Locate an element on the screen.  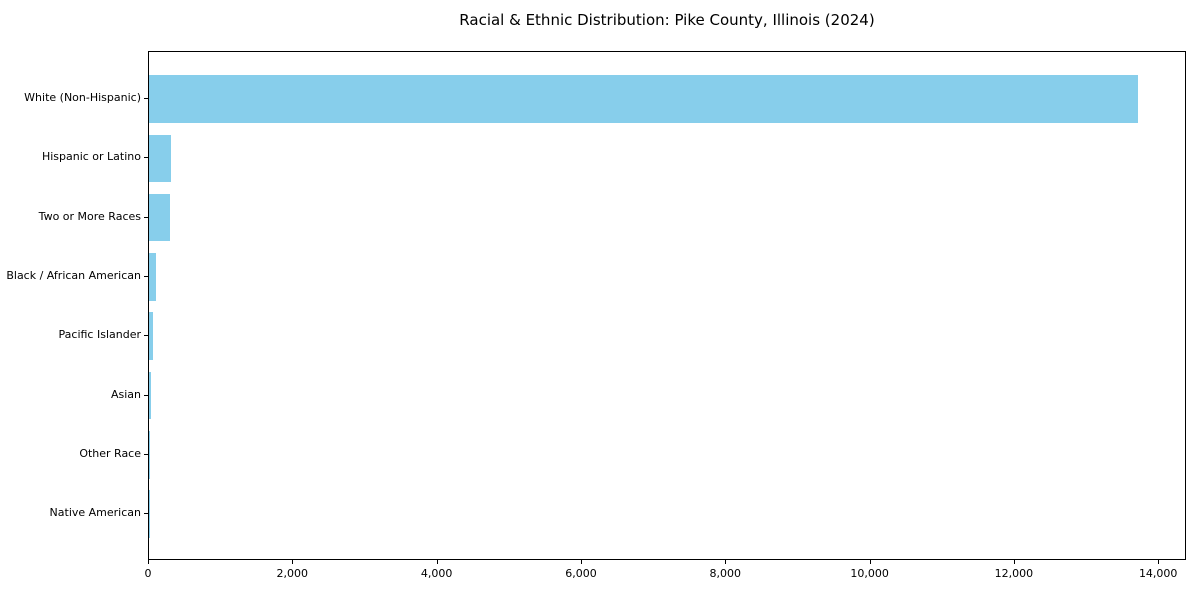
y-tick-label-two-or-more-races: Two or More Races is located at coordinates (89, 216).